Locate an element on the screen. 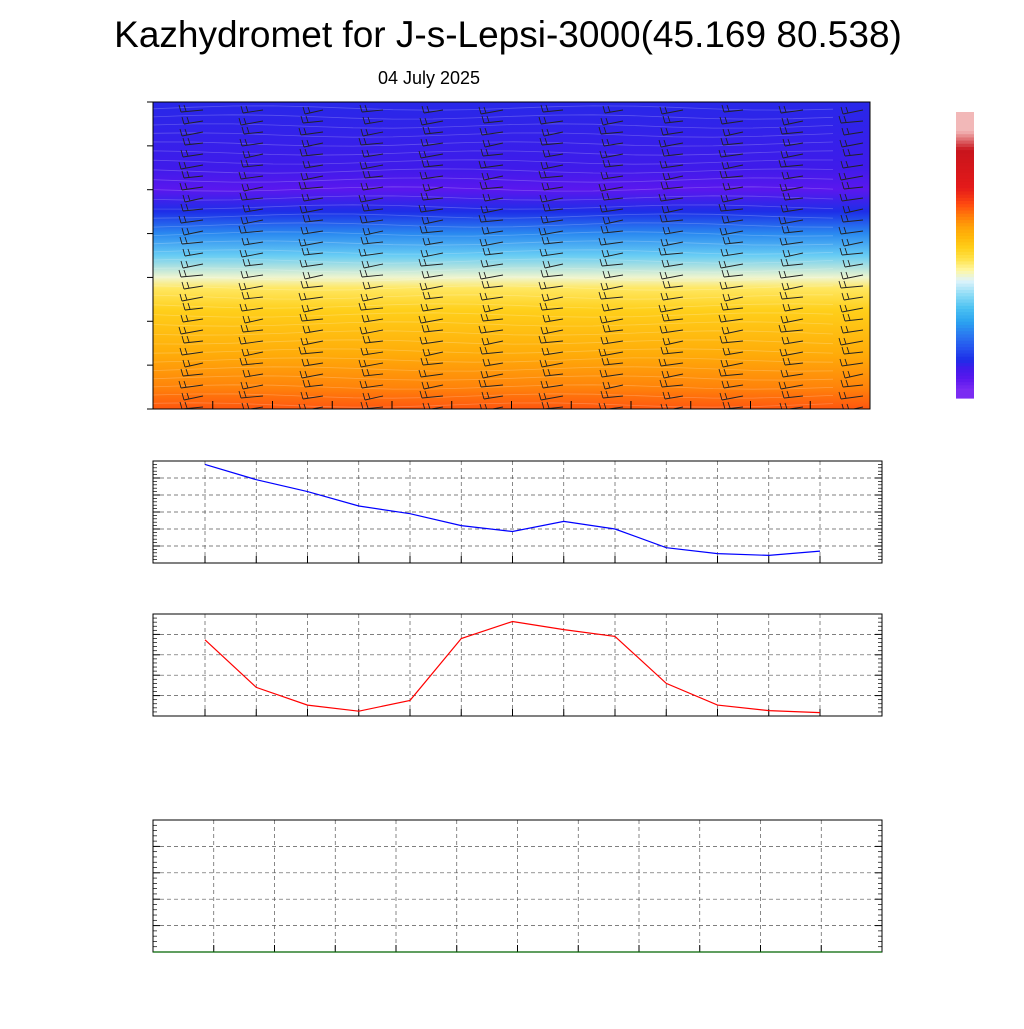  isoline is located at coordinates (493, 225).